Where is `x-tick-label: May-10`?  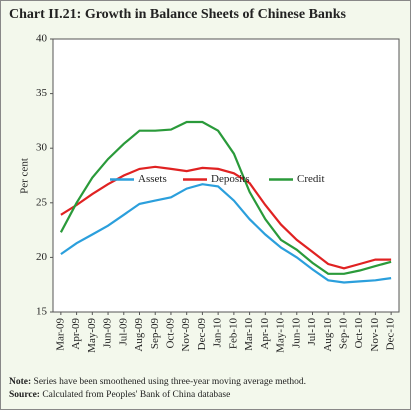
x-tick-label: May-10 is located at coordinates (281, 335).